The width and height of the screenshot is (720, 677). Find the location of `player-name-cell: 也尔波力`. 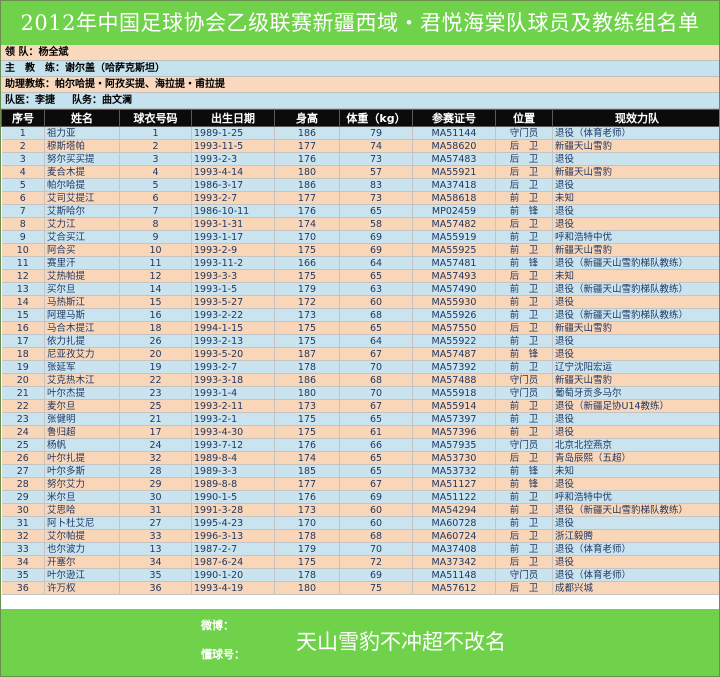

player-name-cell: 也尔波力 is located at coordinates (82, 549).